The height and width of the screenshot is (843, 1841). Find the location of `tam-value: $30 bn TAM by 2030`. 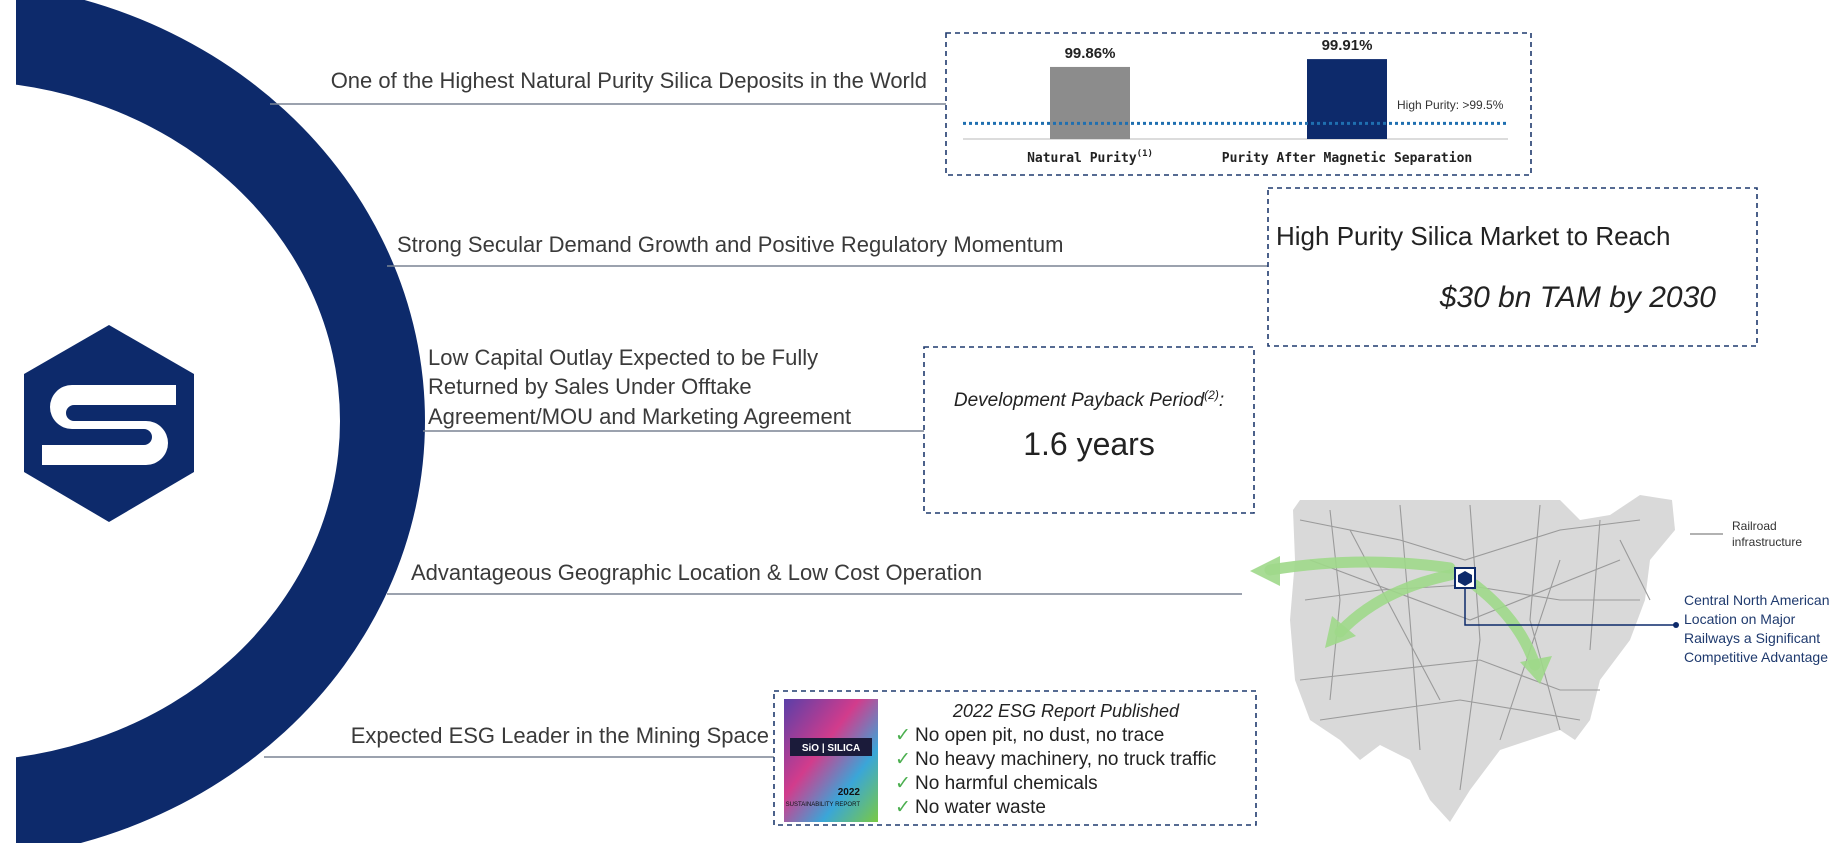

tam-value: $30 bn TAM by 2030 is located at coordinates (1578, 297).